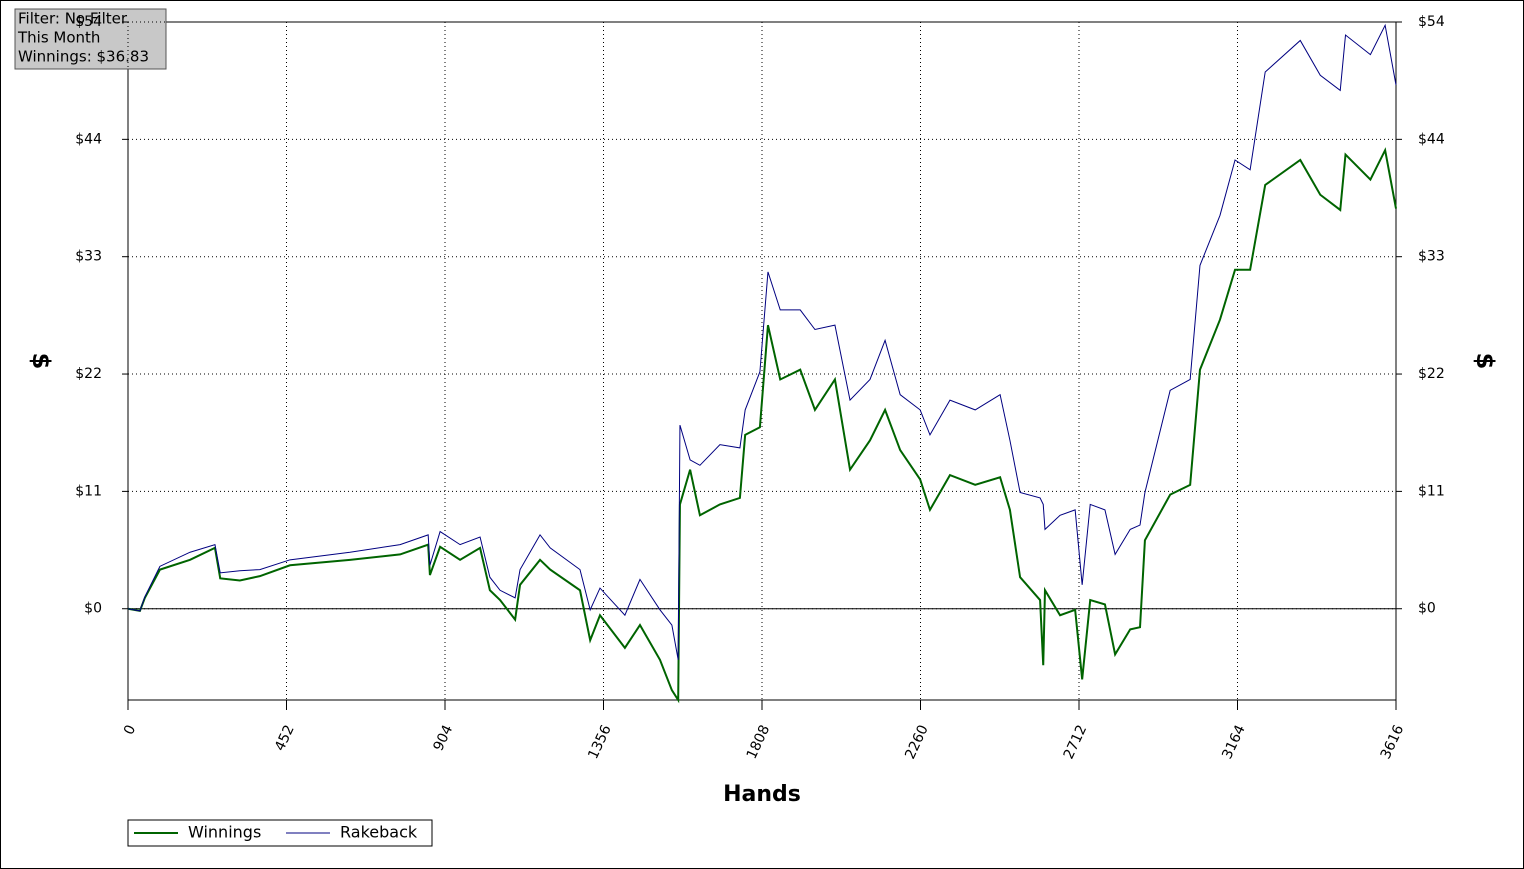 This screenshot has height=869, width=1524. What do you see at coordinates (1427, 609) in the screenshot?
I see `y2-tick-label: $0` at bounding box center [1427, 609].